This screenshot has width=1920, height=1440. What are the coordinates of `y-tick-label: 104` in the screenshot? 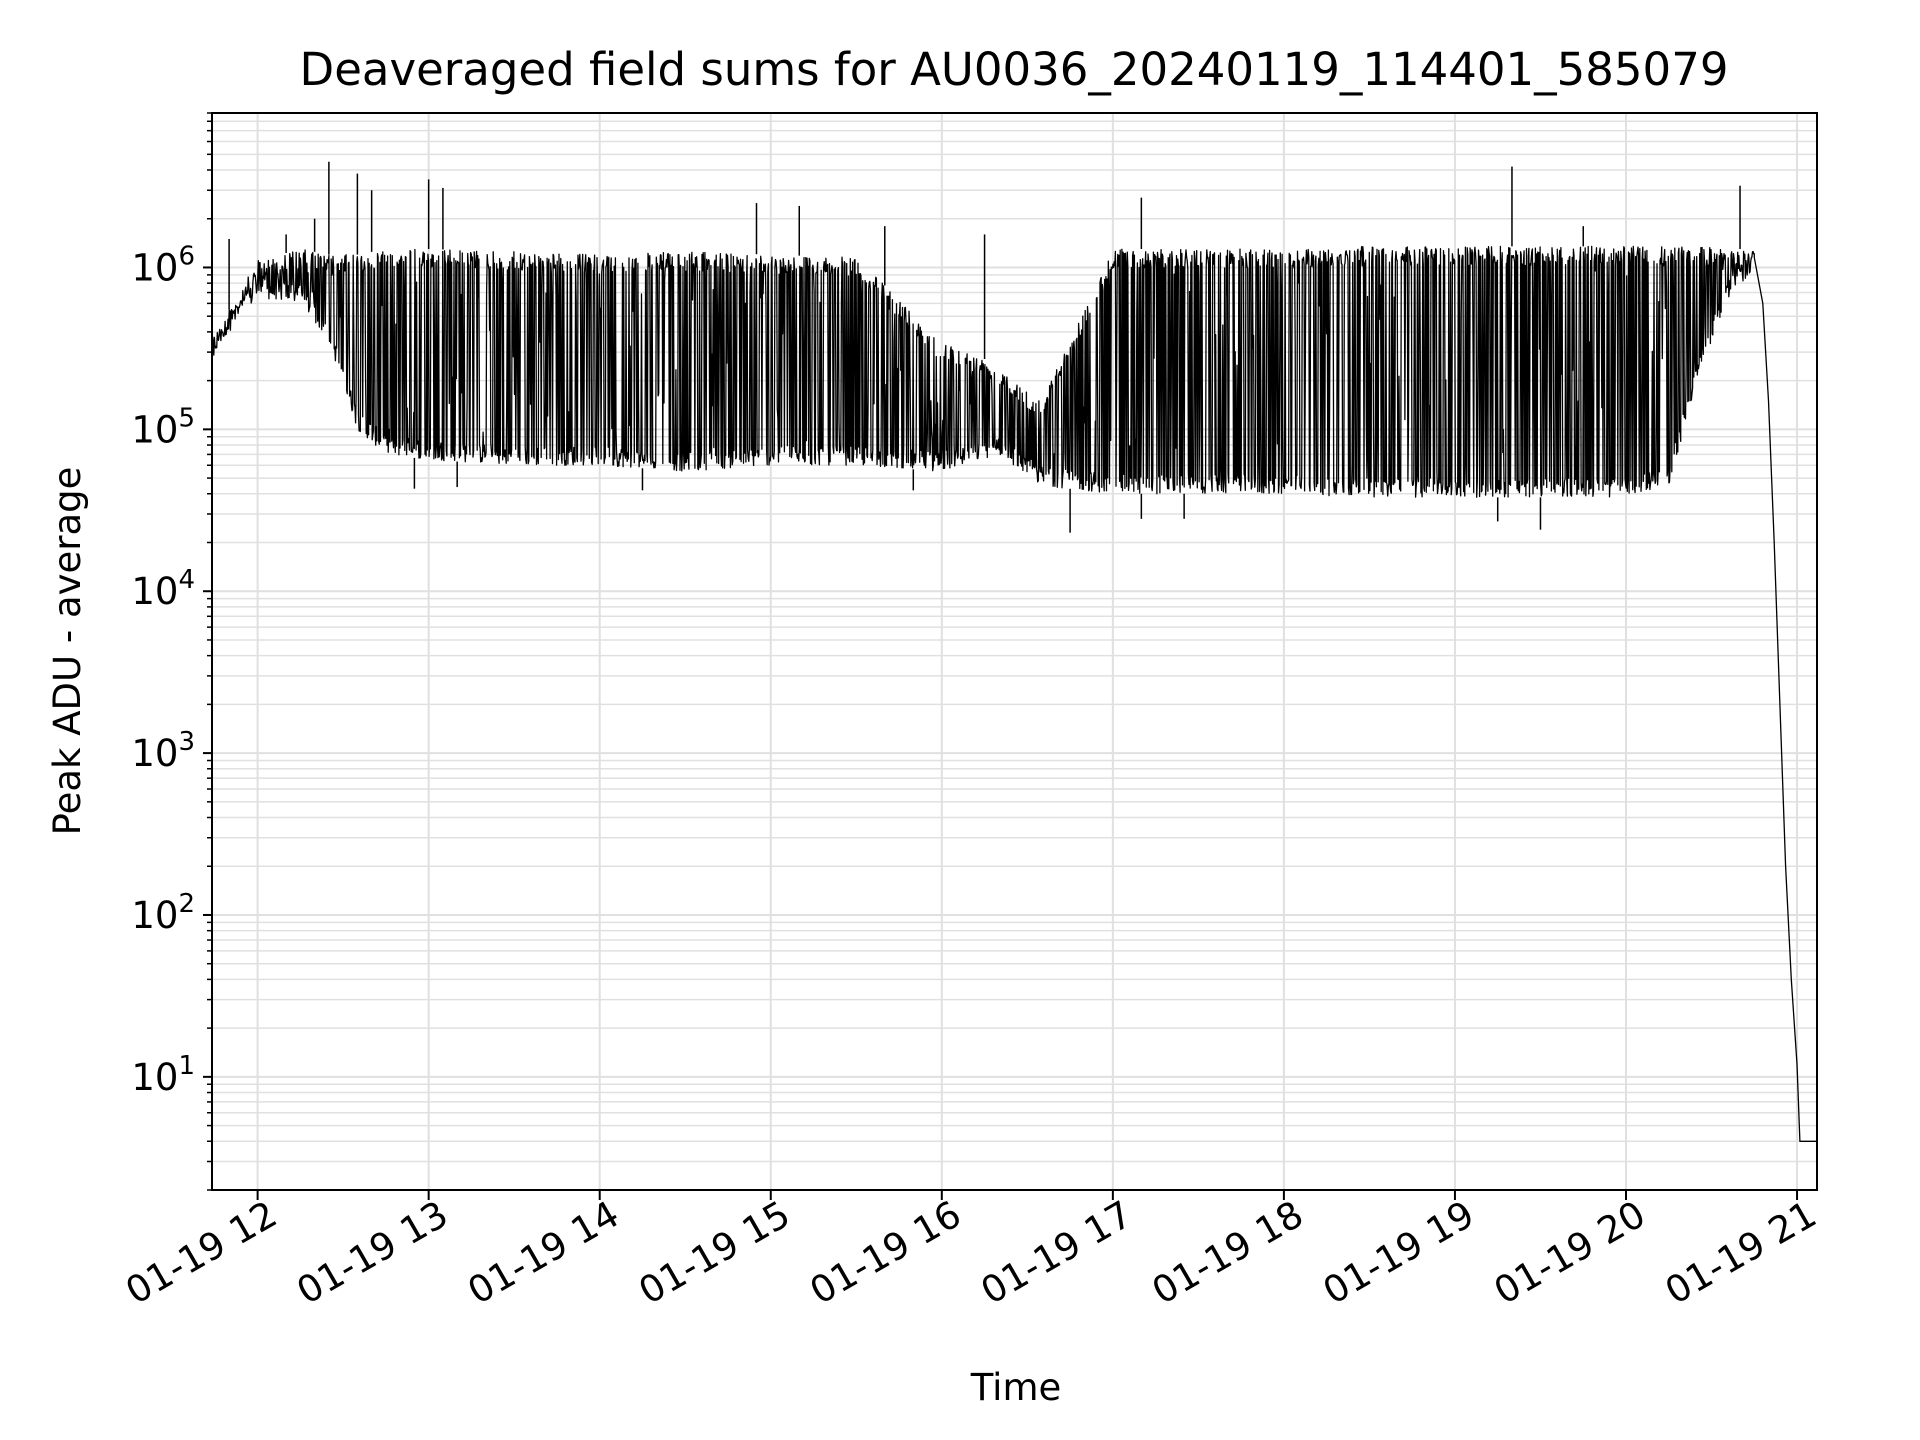 It's located at (163, 589).